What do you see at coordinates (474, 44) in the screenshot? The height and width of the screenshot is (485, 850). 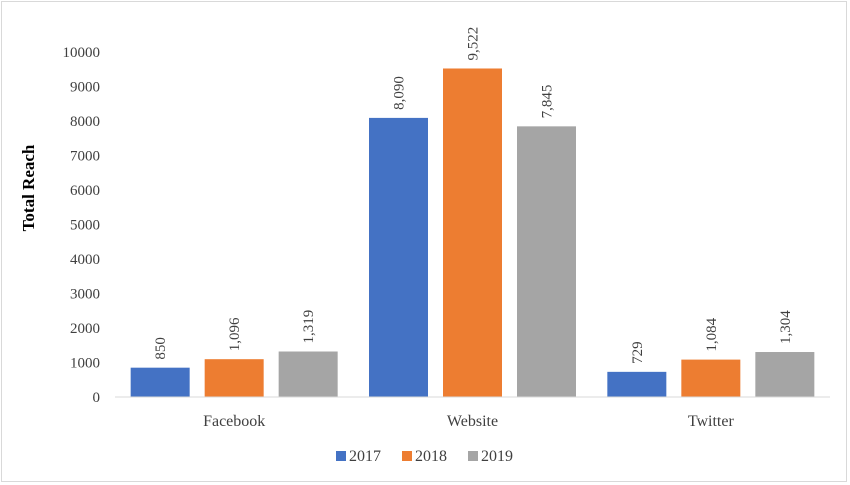 I see `data-label: 9,522` at bounding box center [474, 44].